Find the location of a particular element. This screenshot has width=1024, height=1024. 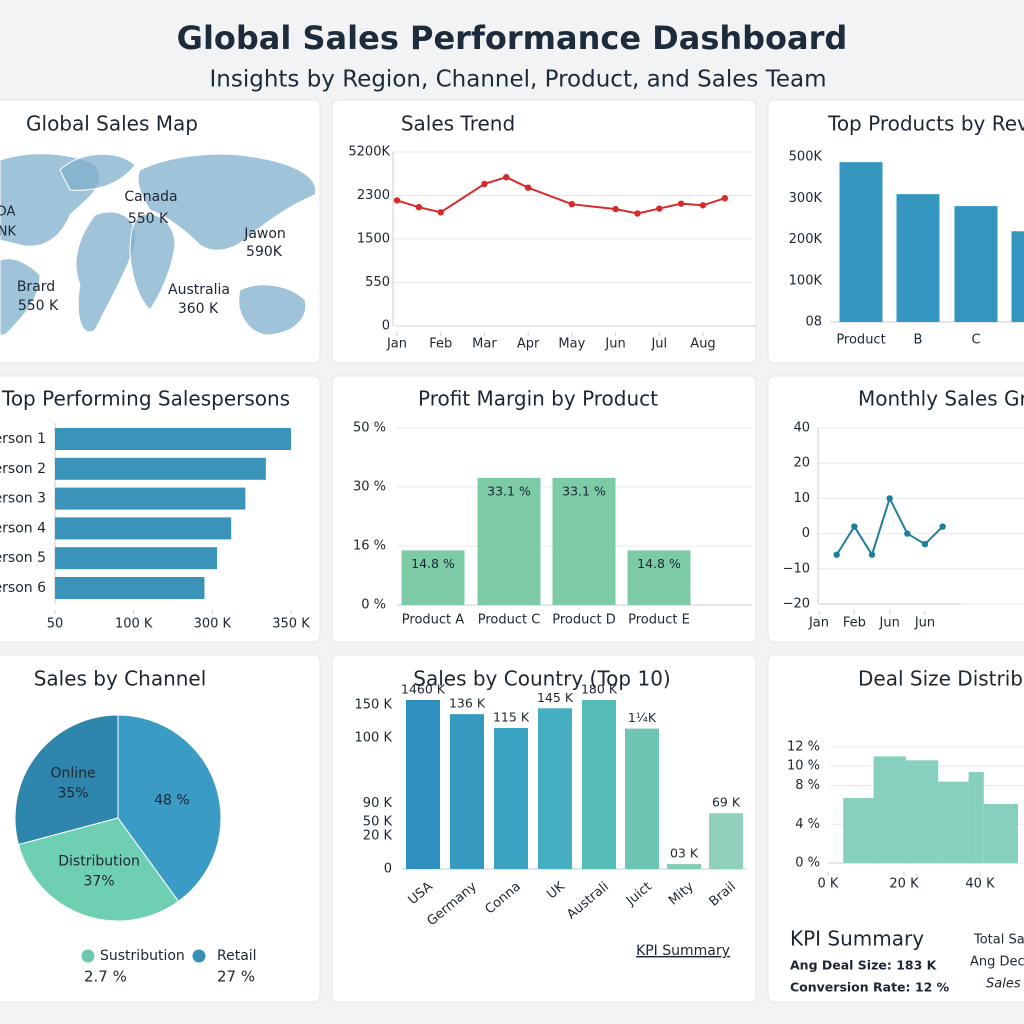

bar-group is located at coordinates (574, 784).